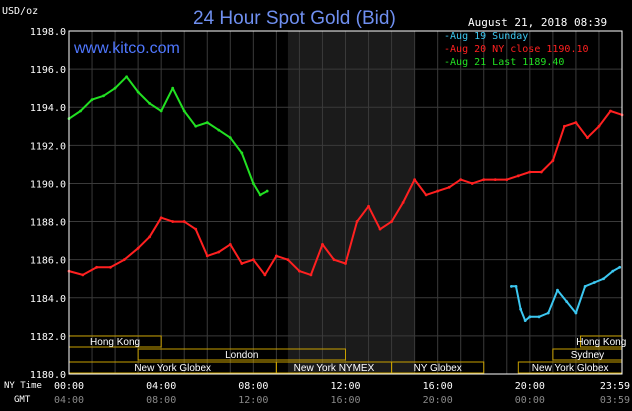 The height and width of the screenshot is (411, 632). Describe the element at coordinates (538, 22) in the screenshot. I see `timestamp: August 21, 2018 08:39` at that location.